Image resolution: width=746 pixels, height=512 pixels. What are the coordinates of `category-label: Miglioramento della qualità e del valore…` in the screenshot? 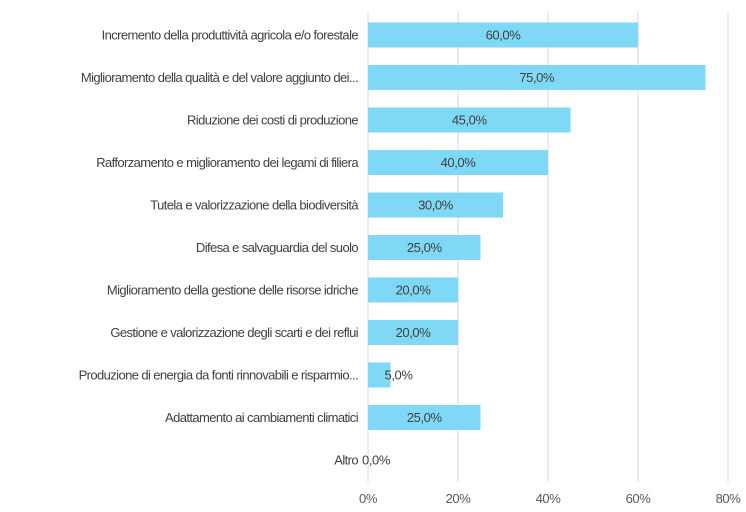 It's located at (219, 77).